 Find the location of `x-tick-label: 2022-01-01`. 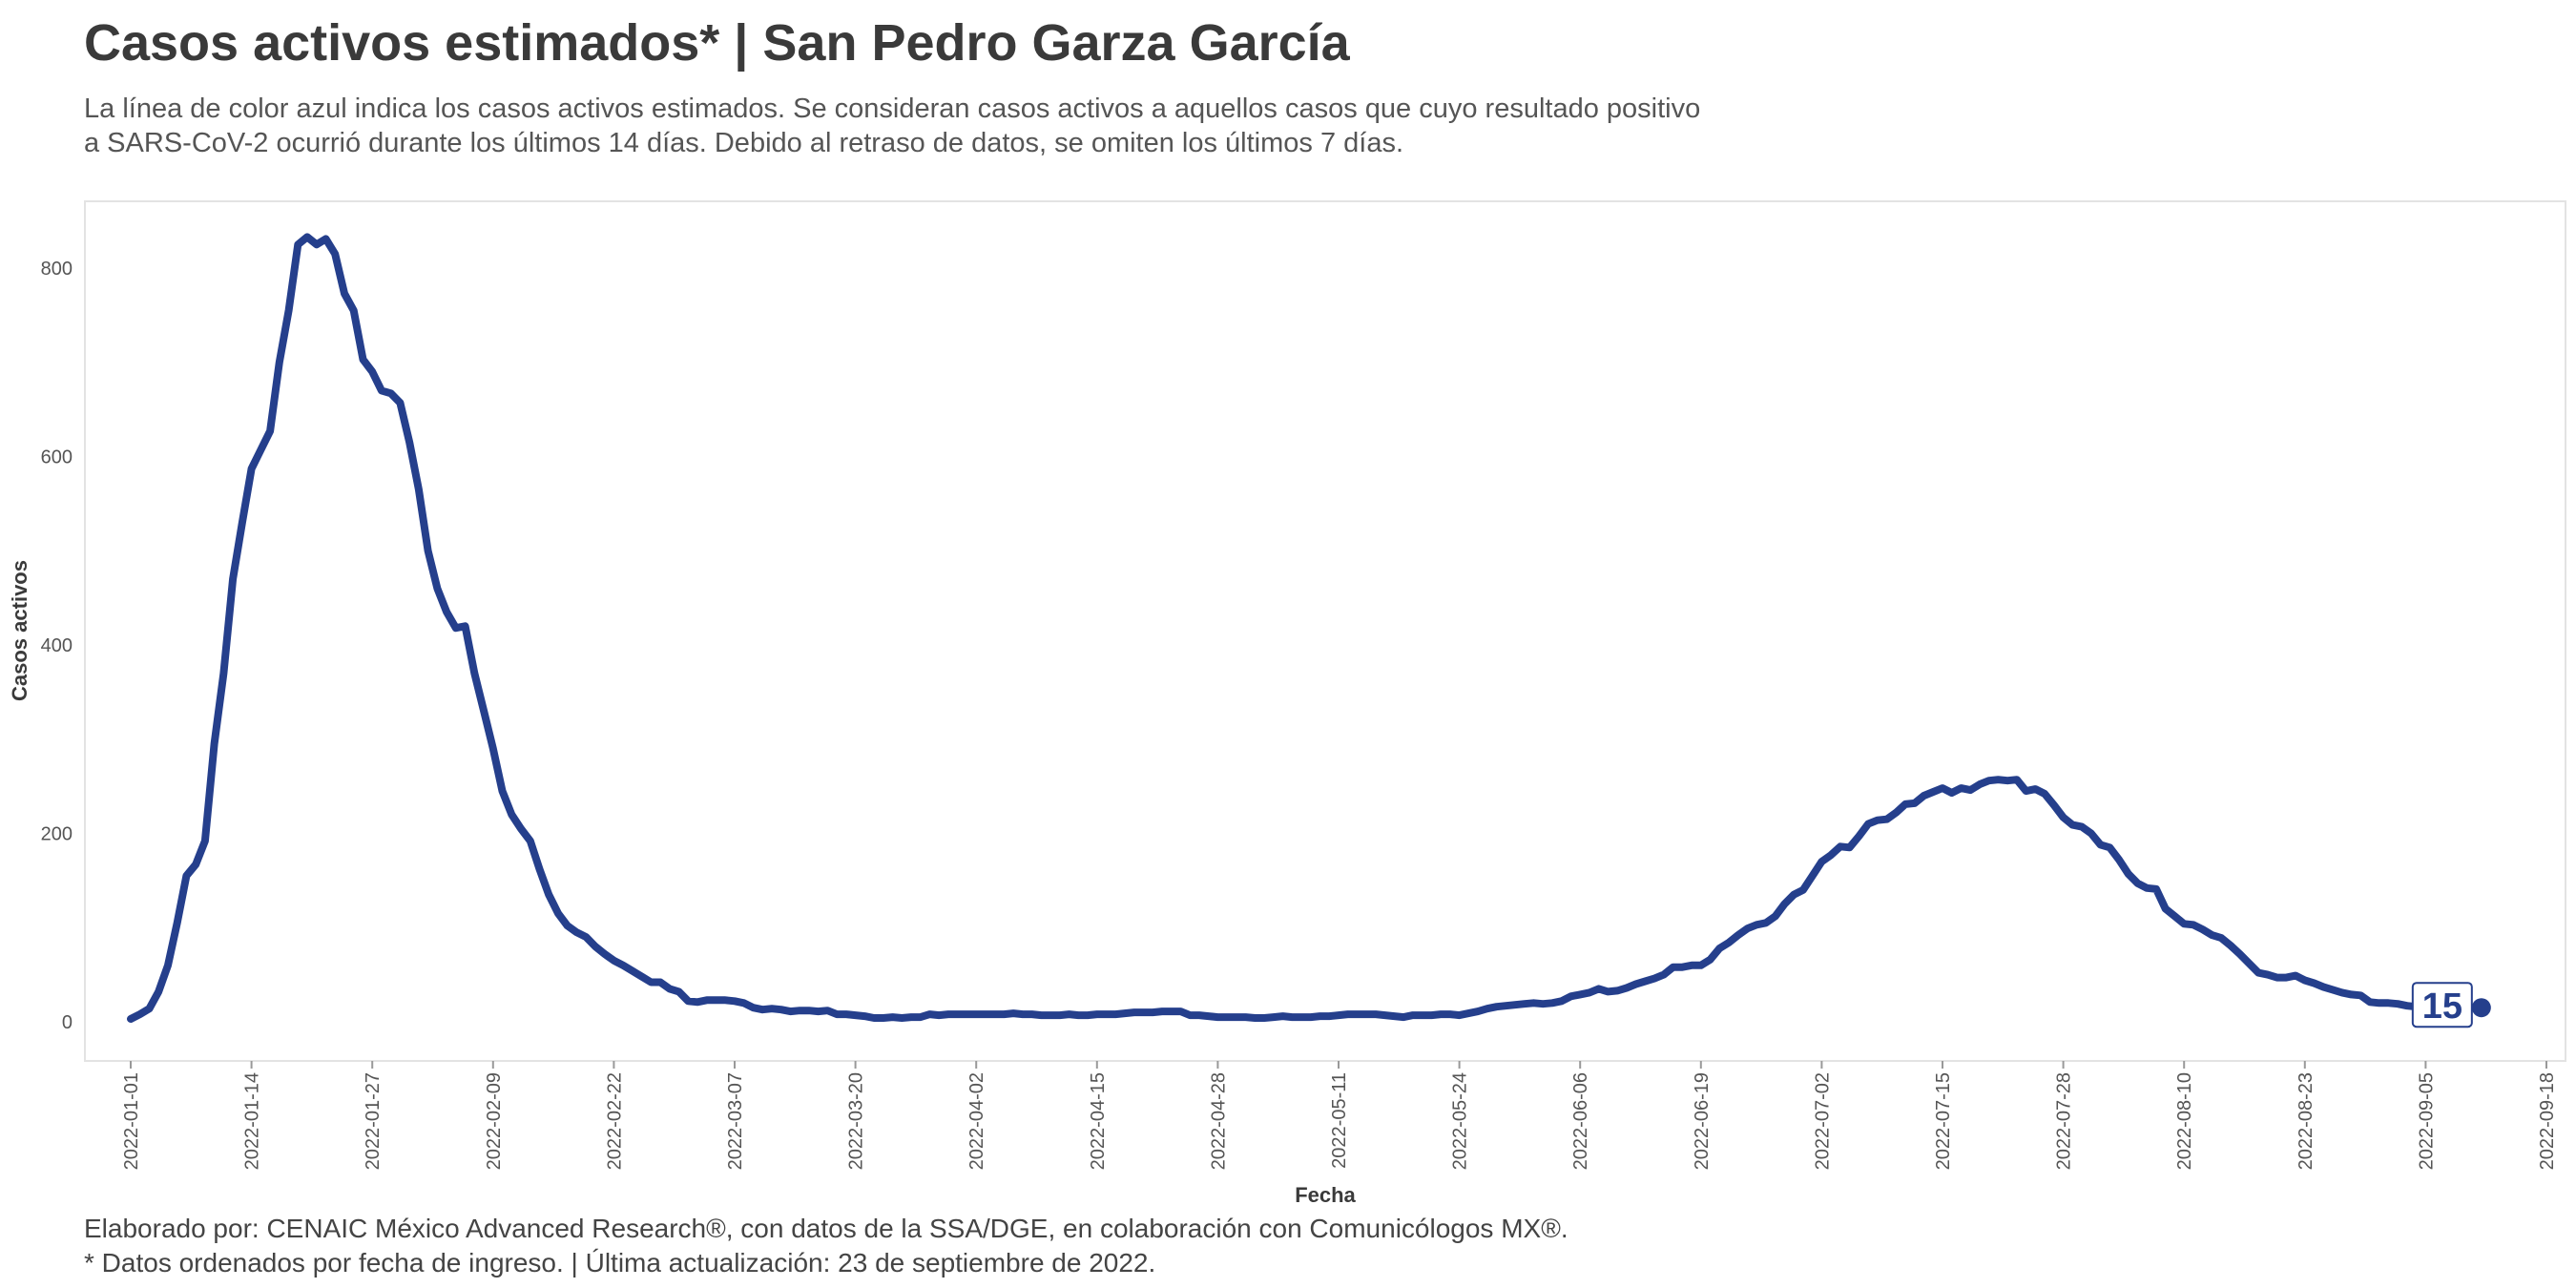

x-tick-label: 2022-01-01 is located at coordinates (131, 1121).